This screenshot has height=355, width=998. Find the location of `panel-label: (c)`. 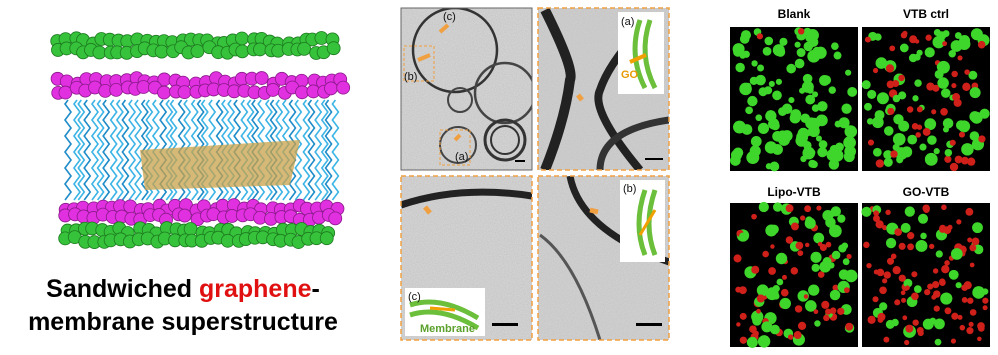

panel-label: (c) is located at coordinates (449, 17).